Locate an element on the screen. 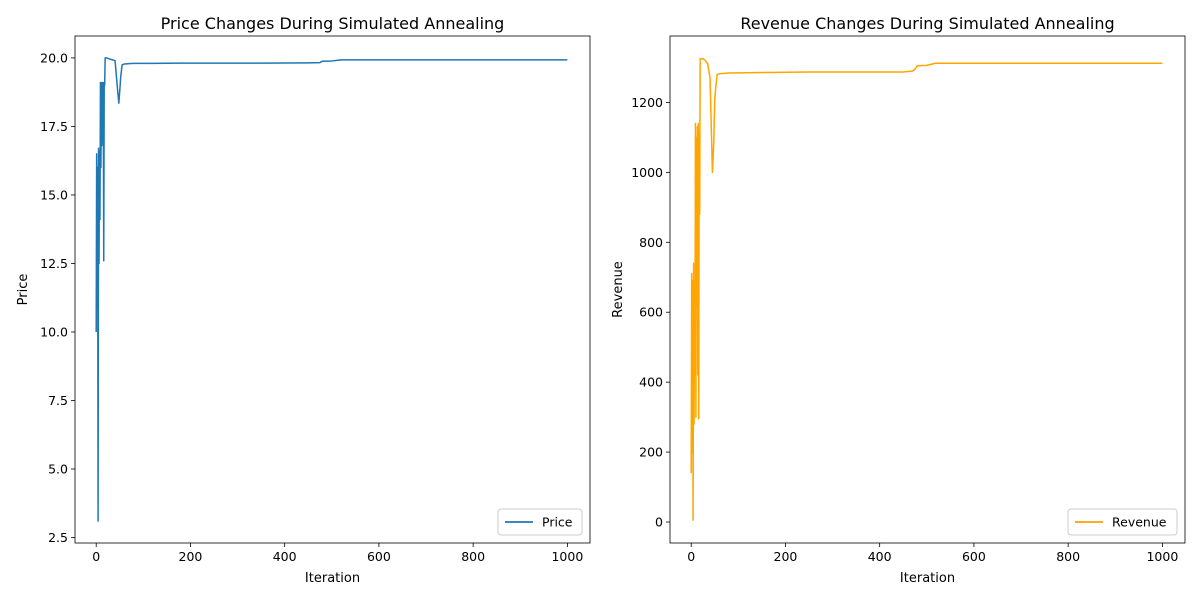  y-tick-label: 200 is located at coordinates (651, 452).